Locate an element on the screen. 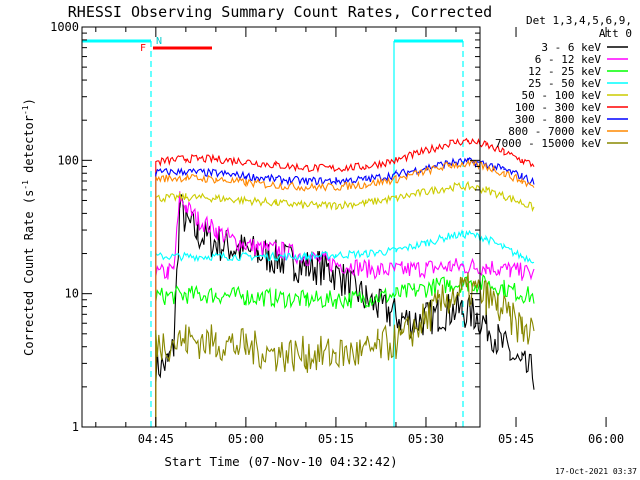 The width and height of the screenshot is (640, 480). legend-label-100-300: 100 - 300 keV is located at coordinates (558, 107).